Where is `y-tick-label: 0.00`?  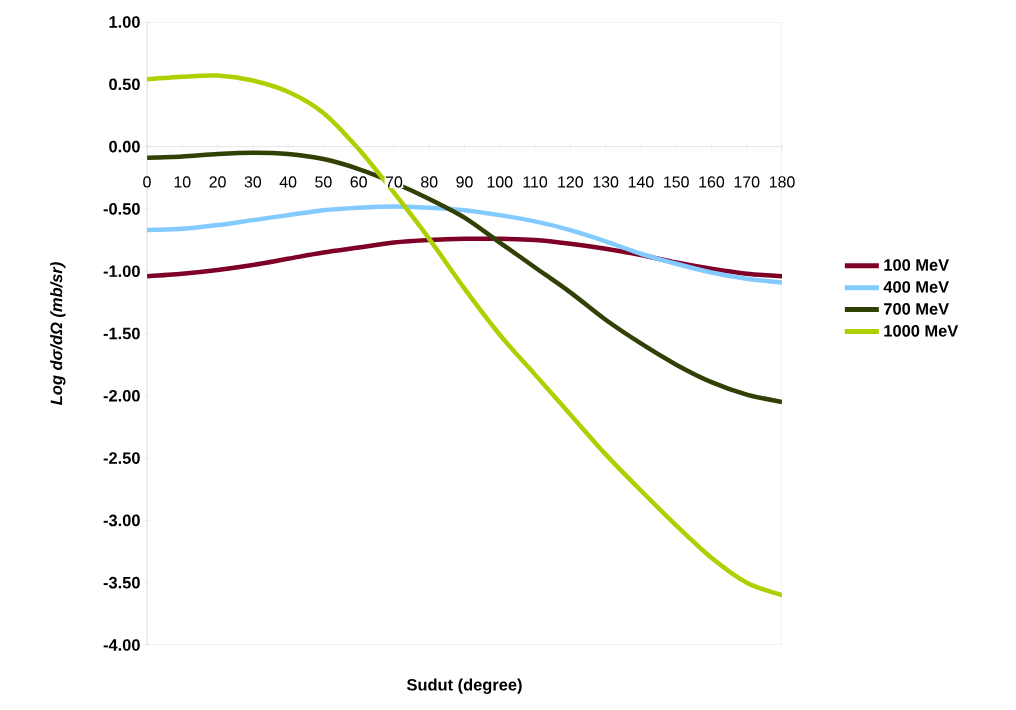
y-tick-label: 0.00 is located at coordinates (124, 146).